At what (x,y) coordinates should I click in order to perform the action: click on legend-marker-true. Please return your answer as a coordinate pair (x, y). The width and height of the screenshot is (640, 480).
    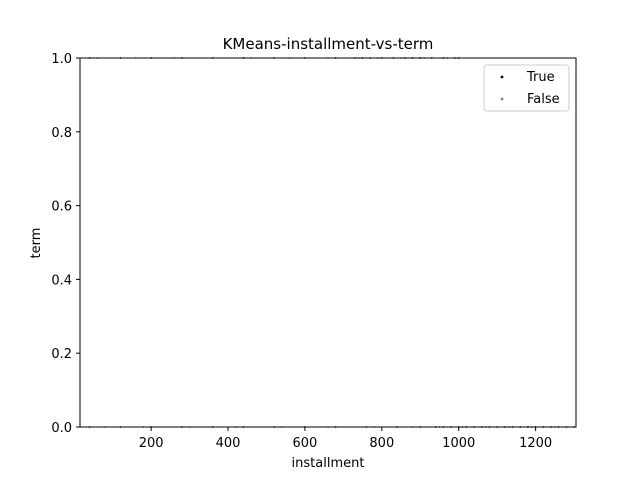
    Looking at the image, I should click on (502, 77).